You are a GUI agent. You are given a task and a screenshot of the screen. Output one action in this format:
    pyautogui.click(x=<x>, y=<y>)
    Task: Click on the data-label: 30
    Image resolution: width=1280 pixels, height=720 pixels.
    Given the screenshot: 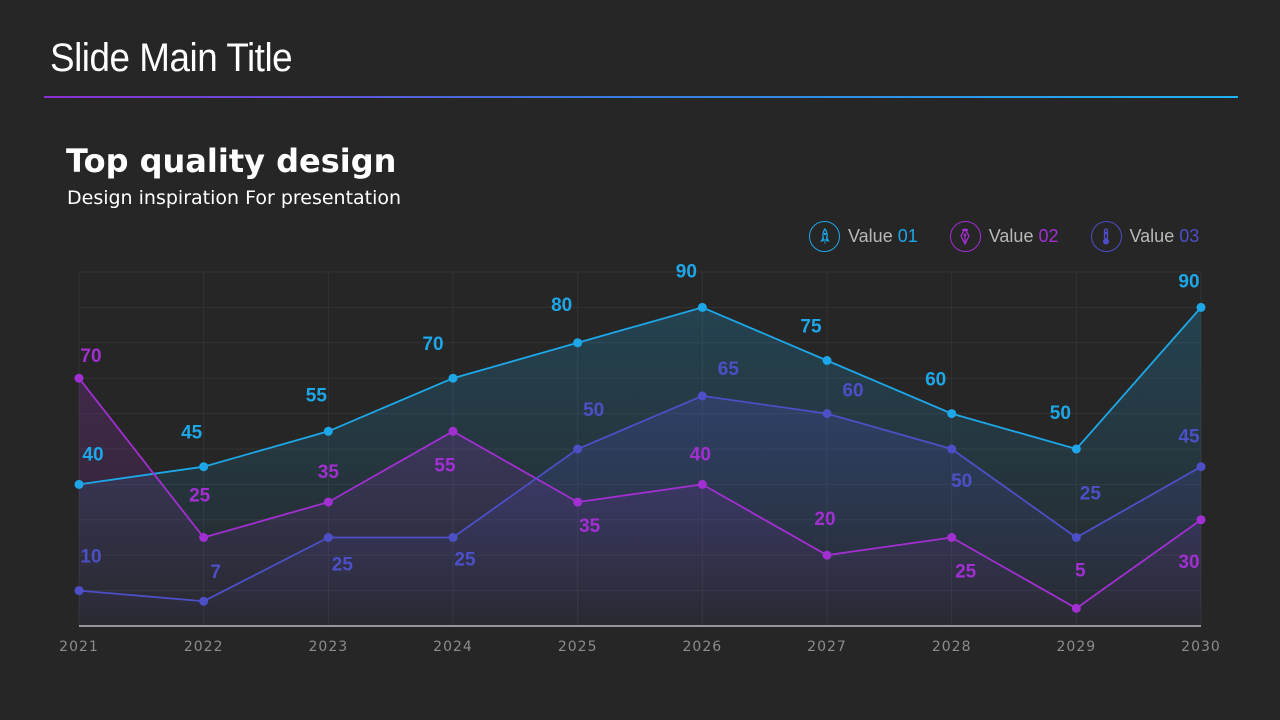 What is the action you would take?
    pyautogui.click(x=1188, y=562)
    